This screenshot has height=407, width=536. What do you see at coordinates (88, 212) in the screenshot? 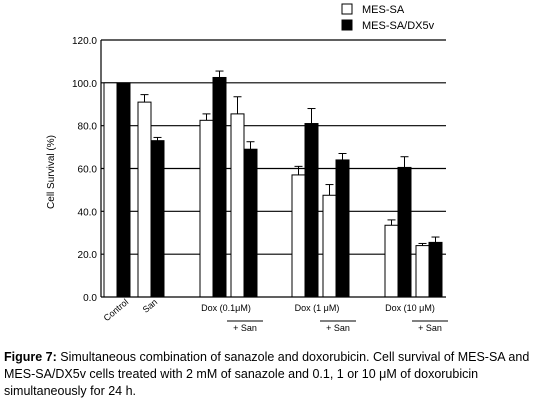
I see `y-tick-label: 40.0` at bounding box center [88, 212].